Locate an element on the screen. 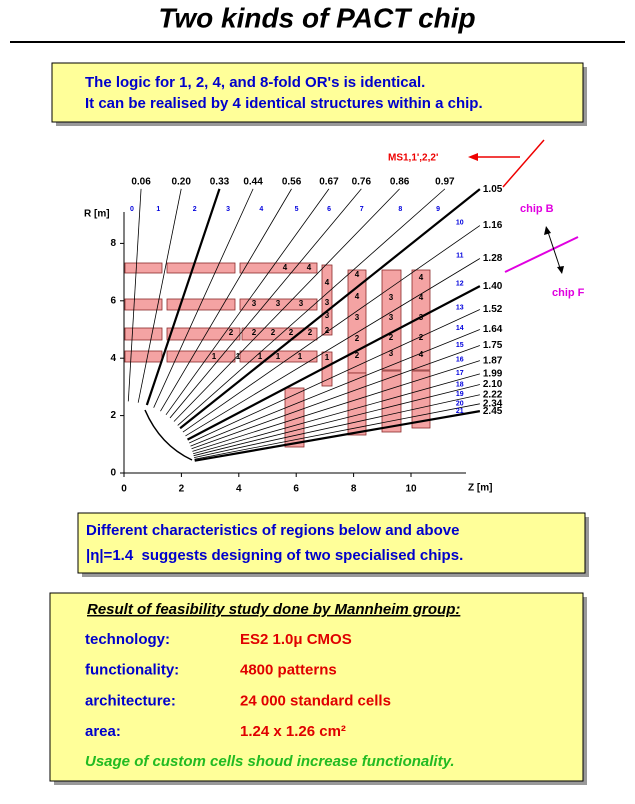  eta-label: 1.64 is located at coordinates (493, 329).